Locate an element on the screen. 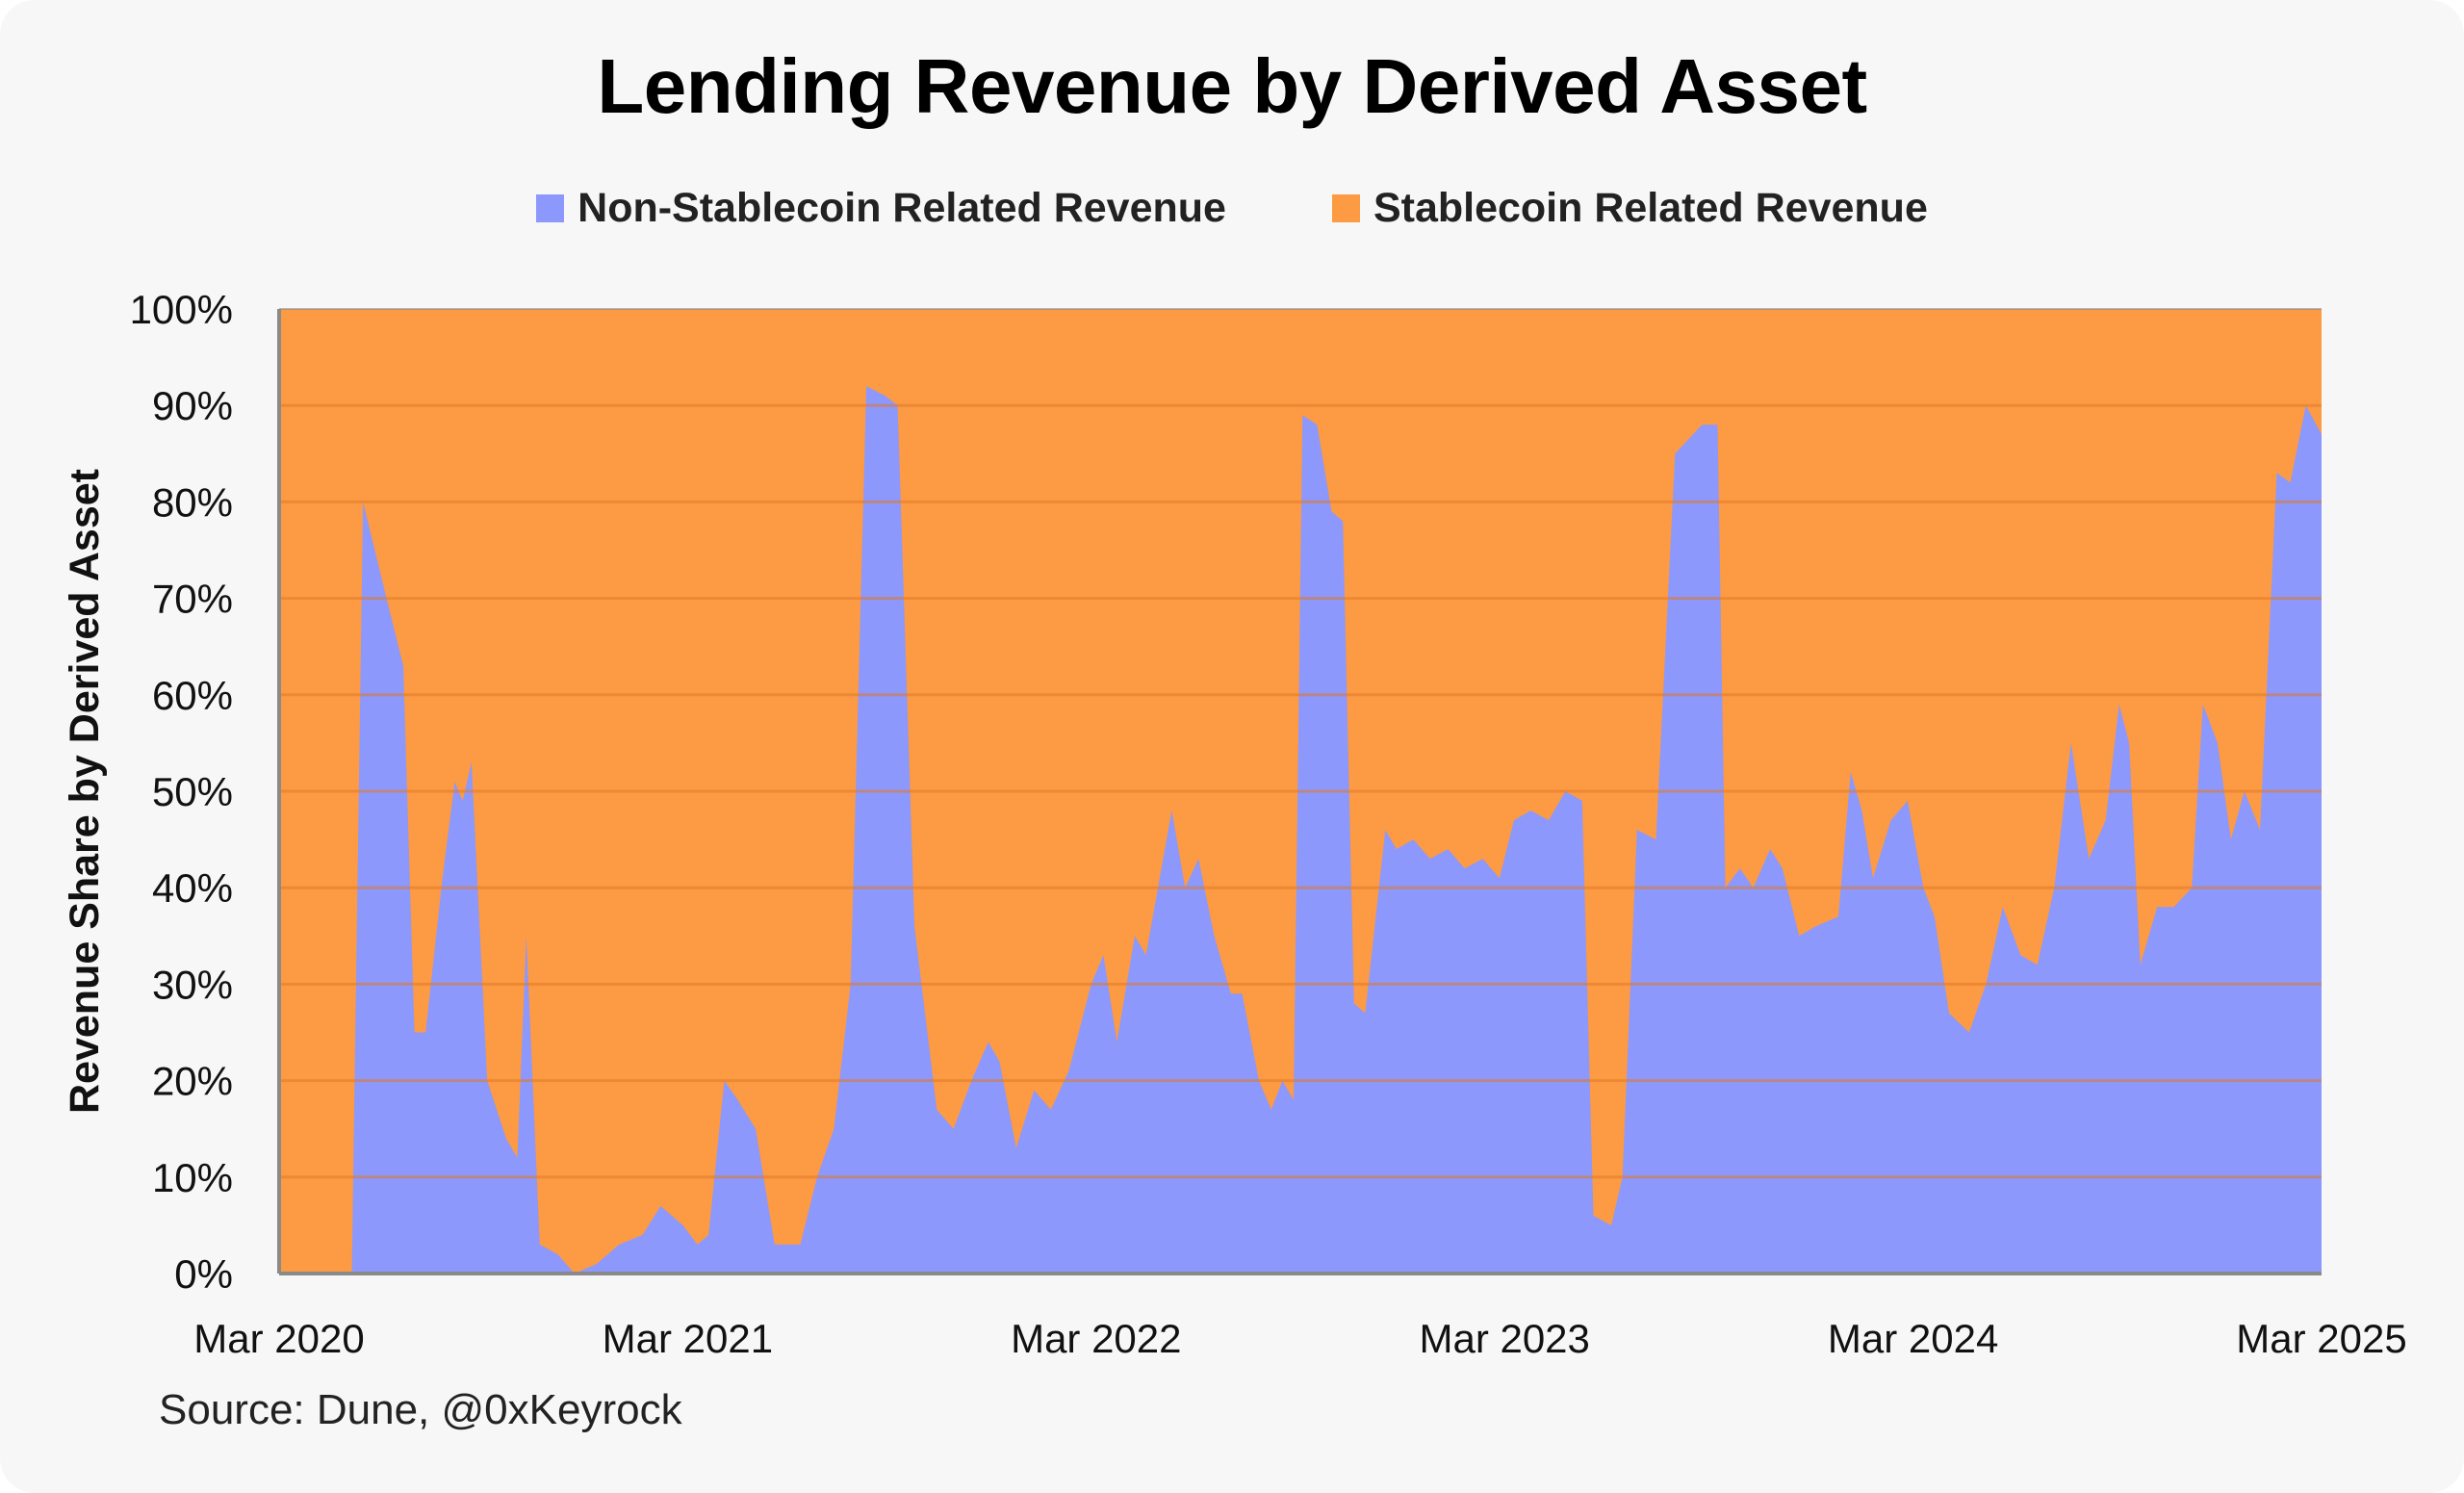  x-tick-label: Mar 2020 is located at coordinates (278, 1338).